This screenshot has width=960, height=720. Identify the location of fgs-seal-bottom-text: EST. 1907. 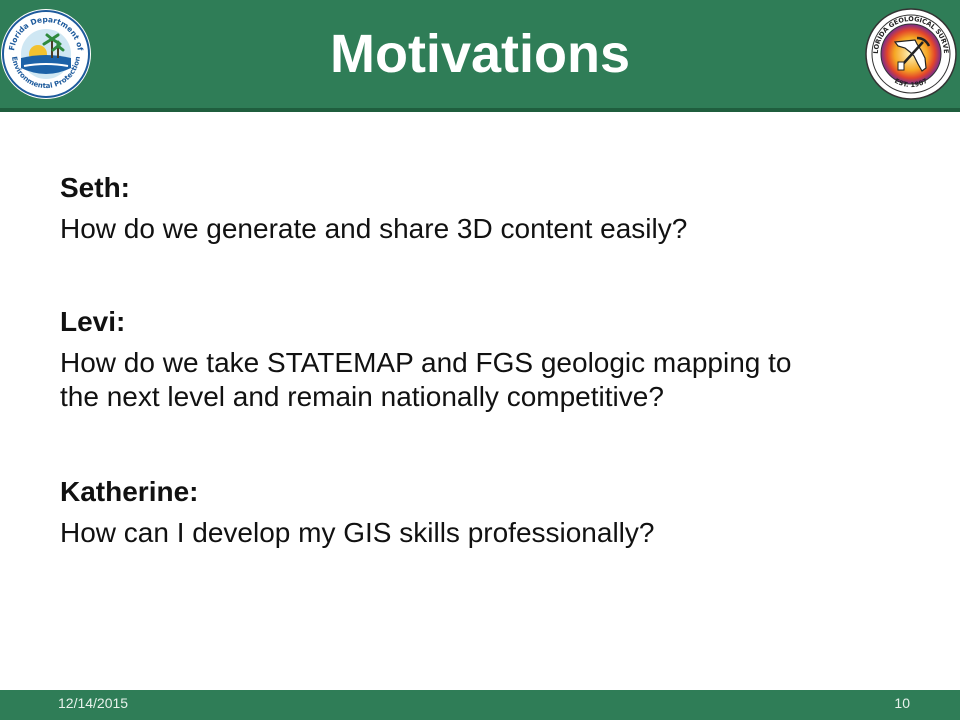
(911, 83).